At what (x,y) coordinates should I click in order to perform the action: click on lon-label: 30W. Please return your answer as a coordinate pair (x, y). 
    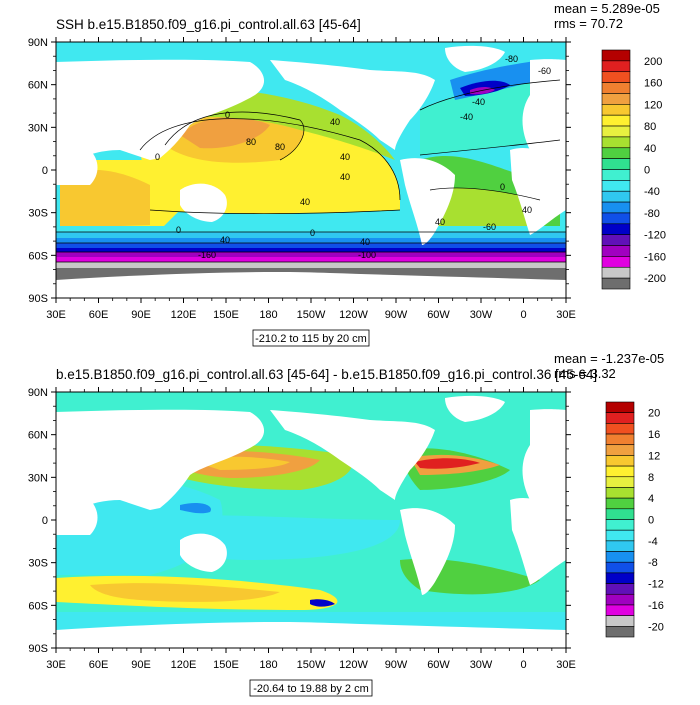
    Looking at the image, I should click on (481, 665).